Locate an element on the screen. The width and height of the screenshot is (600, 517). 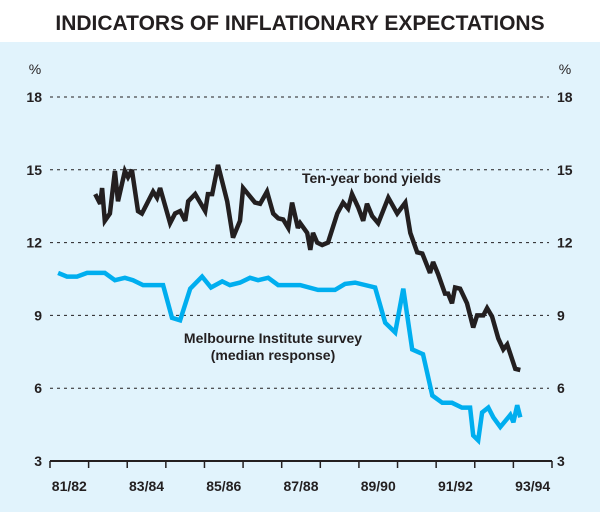
y-tick-label-left: 9 is located at coordinates (38, 315).